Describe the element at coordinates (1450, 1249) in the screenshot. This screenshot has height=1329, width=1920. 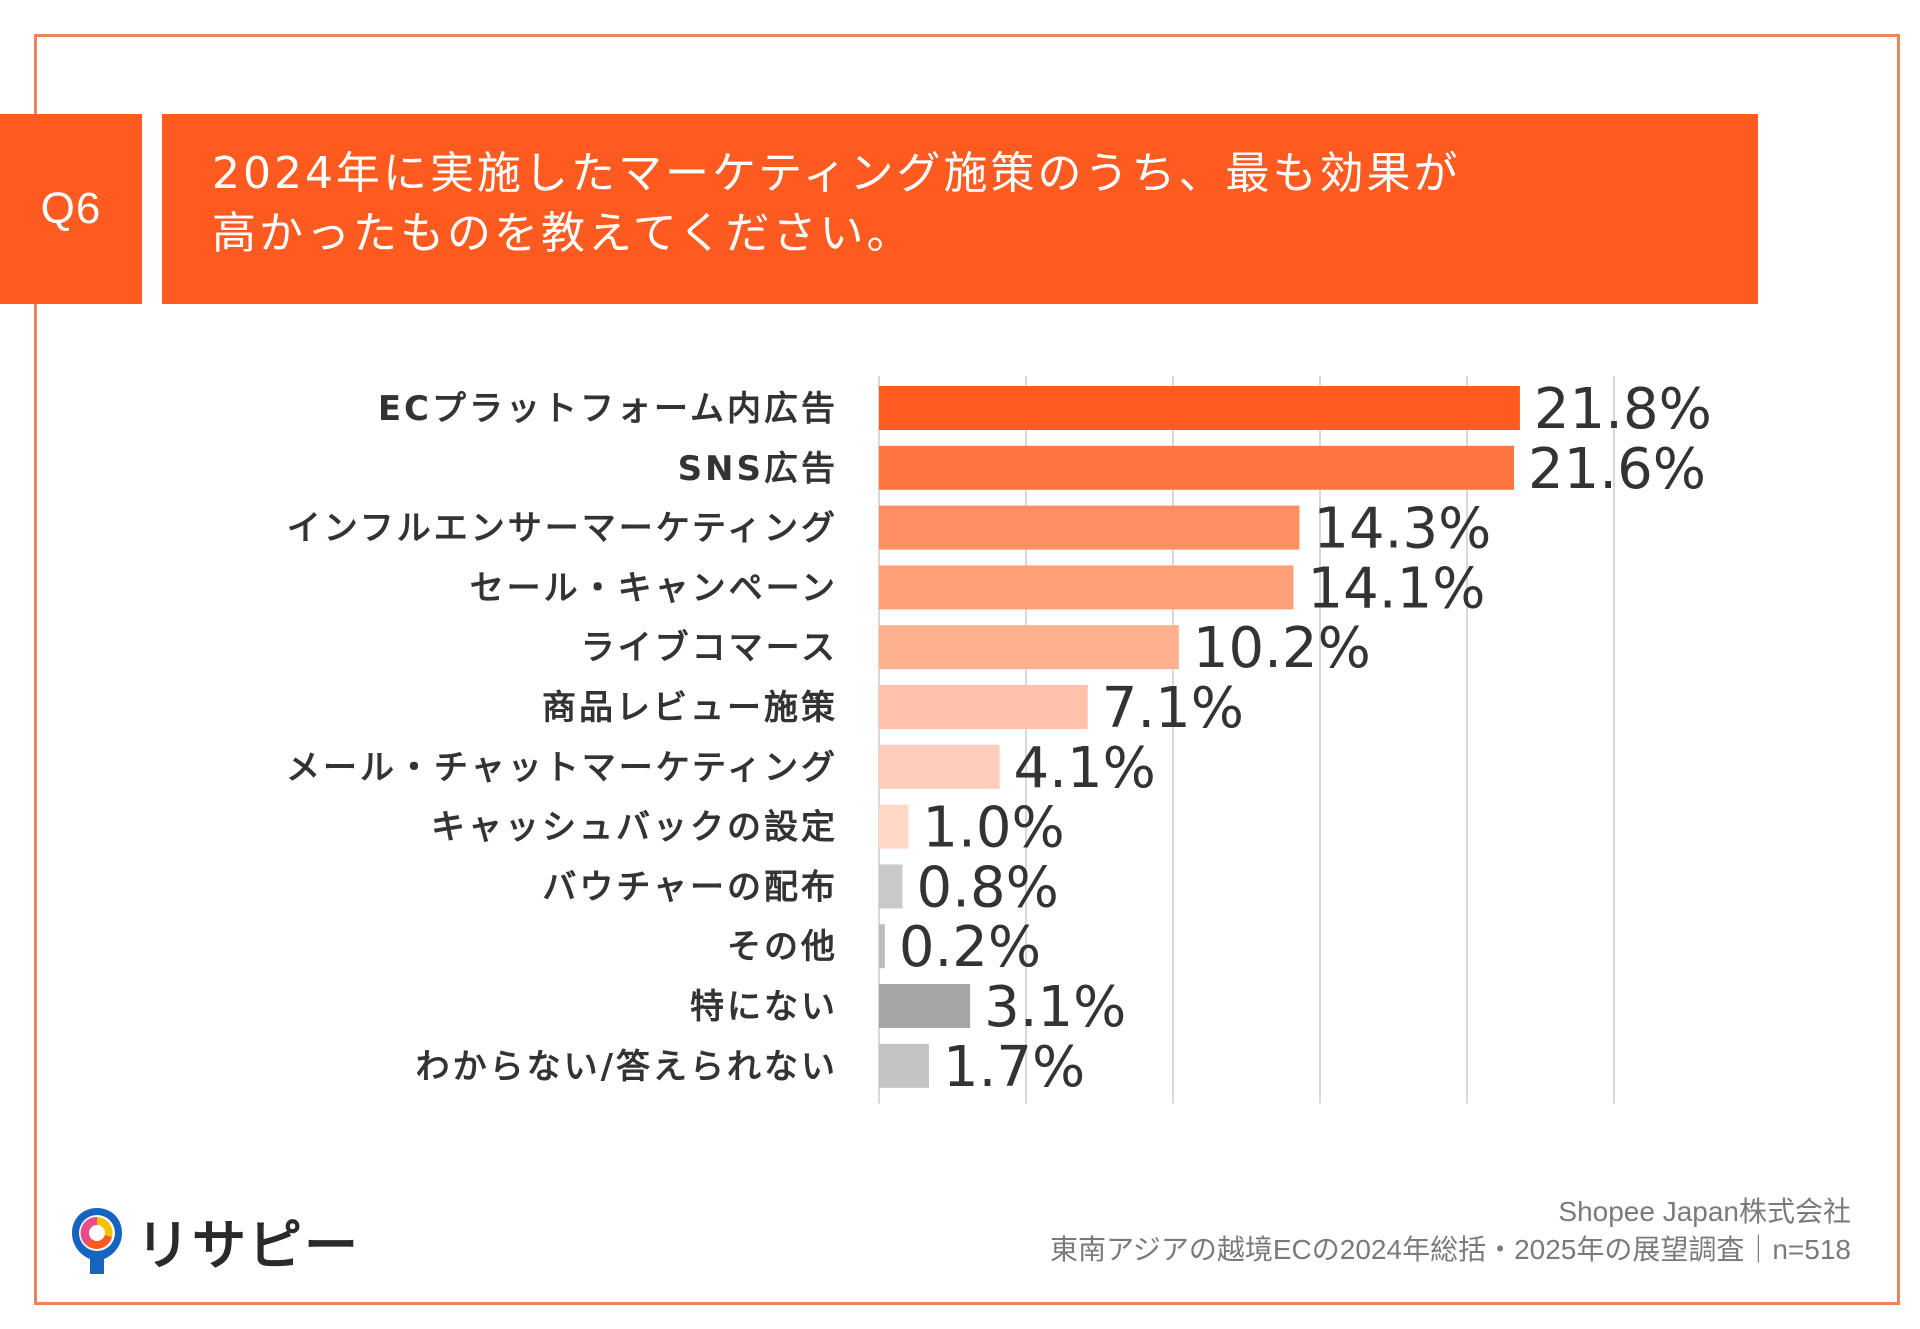
I see `source-survey: 東南アジアの越境ECの2024年総括・2025年の展望調査｜n=518` at that location.